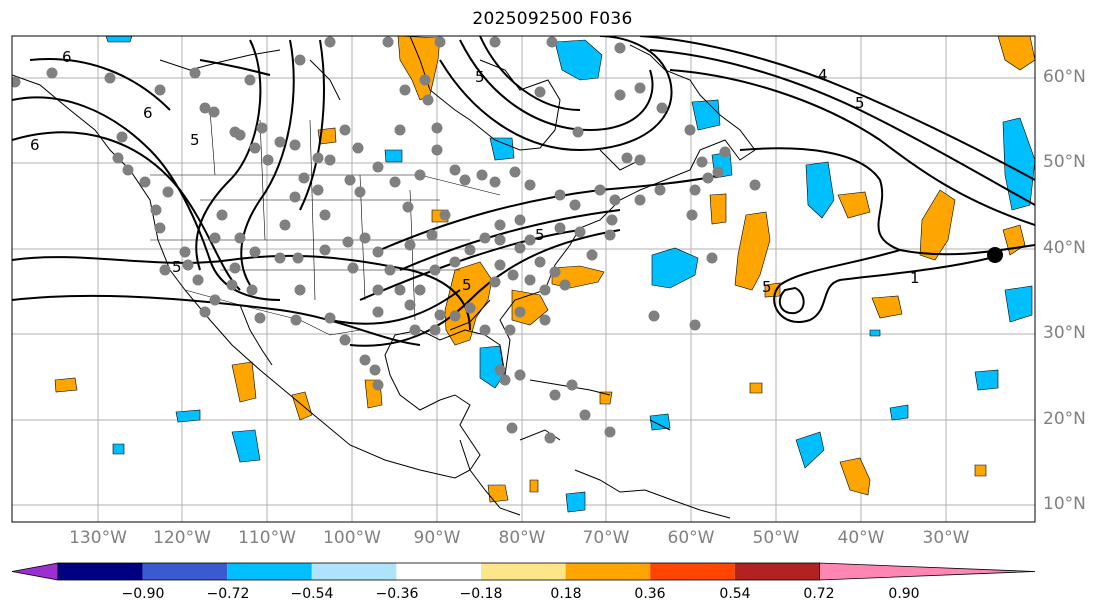 This screenshot has width=1105, height=615. What do you see at coordinates (1064, 504) in the screenshot?
I see `lat-label: 10°N` at bounding box center [1064, 504].